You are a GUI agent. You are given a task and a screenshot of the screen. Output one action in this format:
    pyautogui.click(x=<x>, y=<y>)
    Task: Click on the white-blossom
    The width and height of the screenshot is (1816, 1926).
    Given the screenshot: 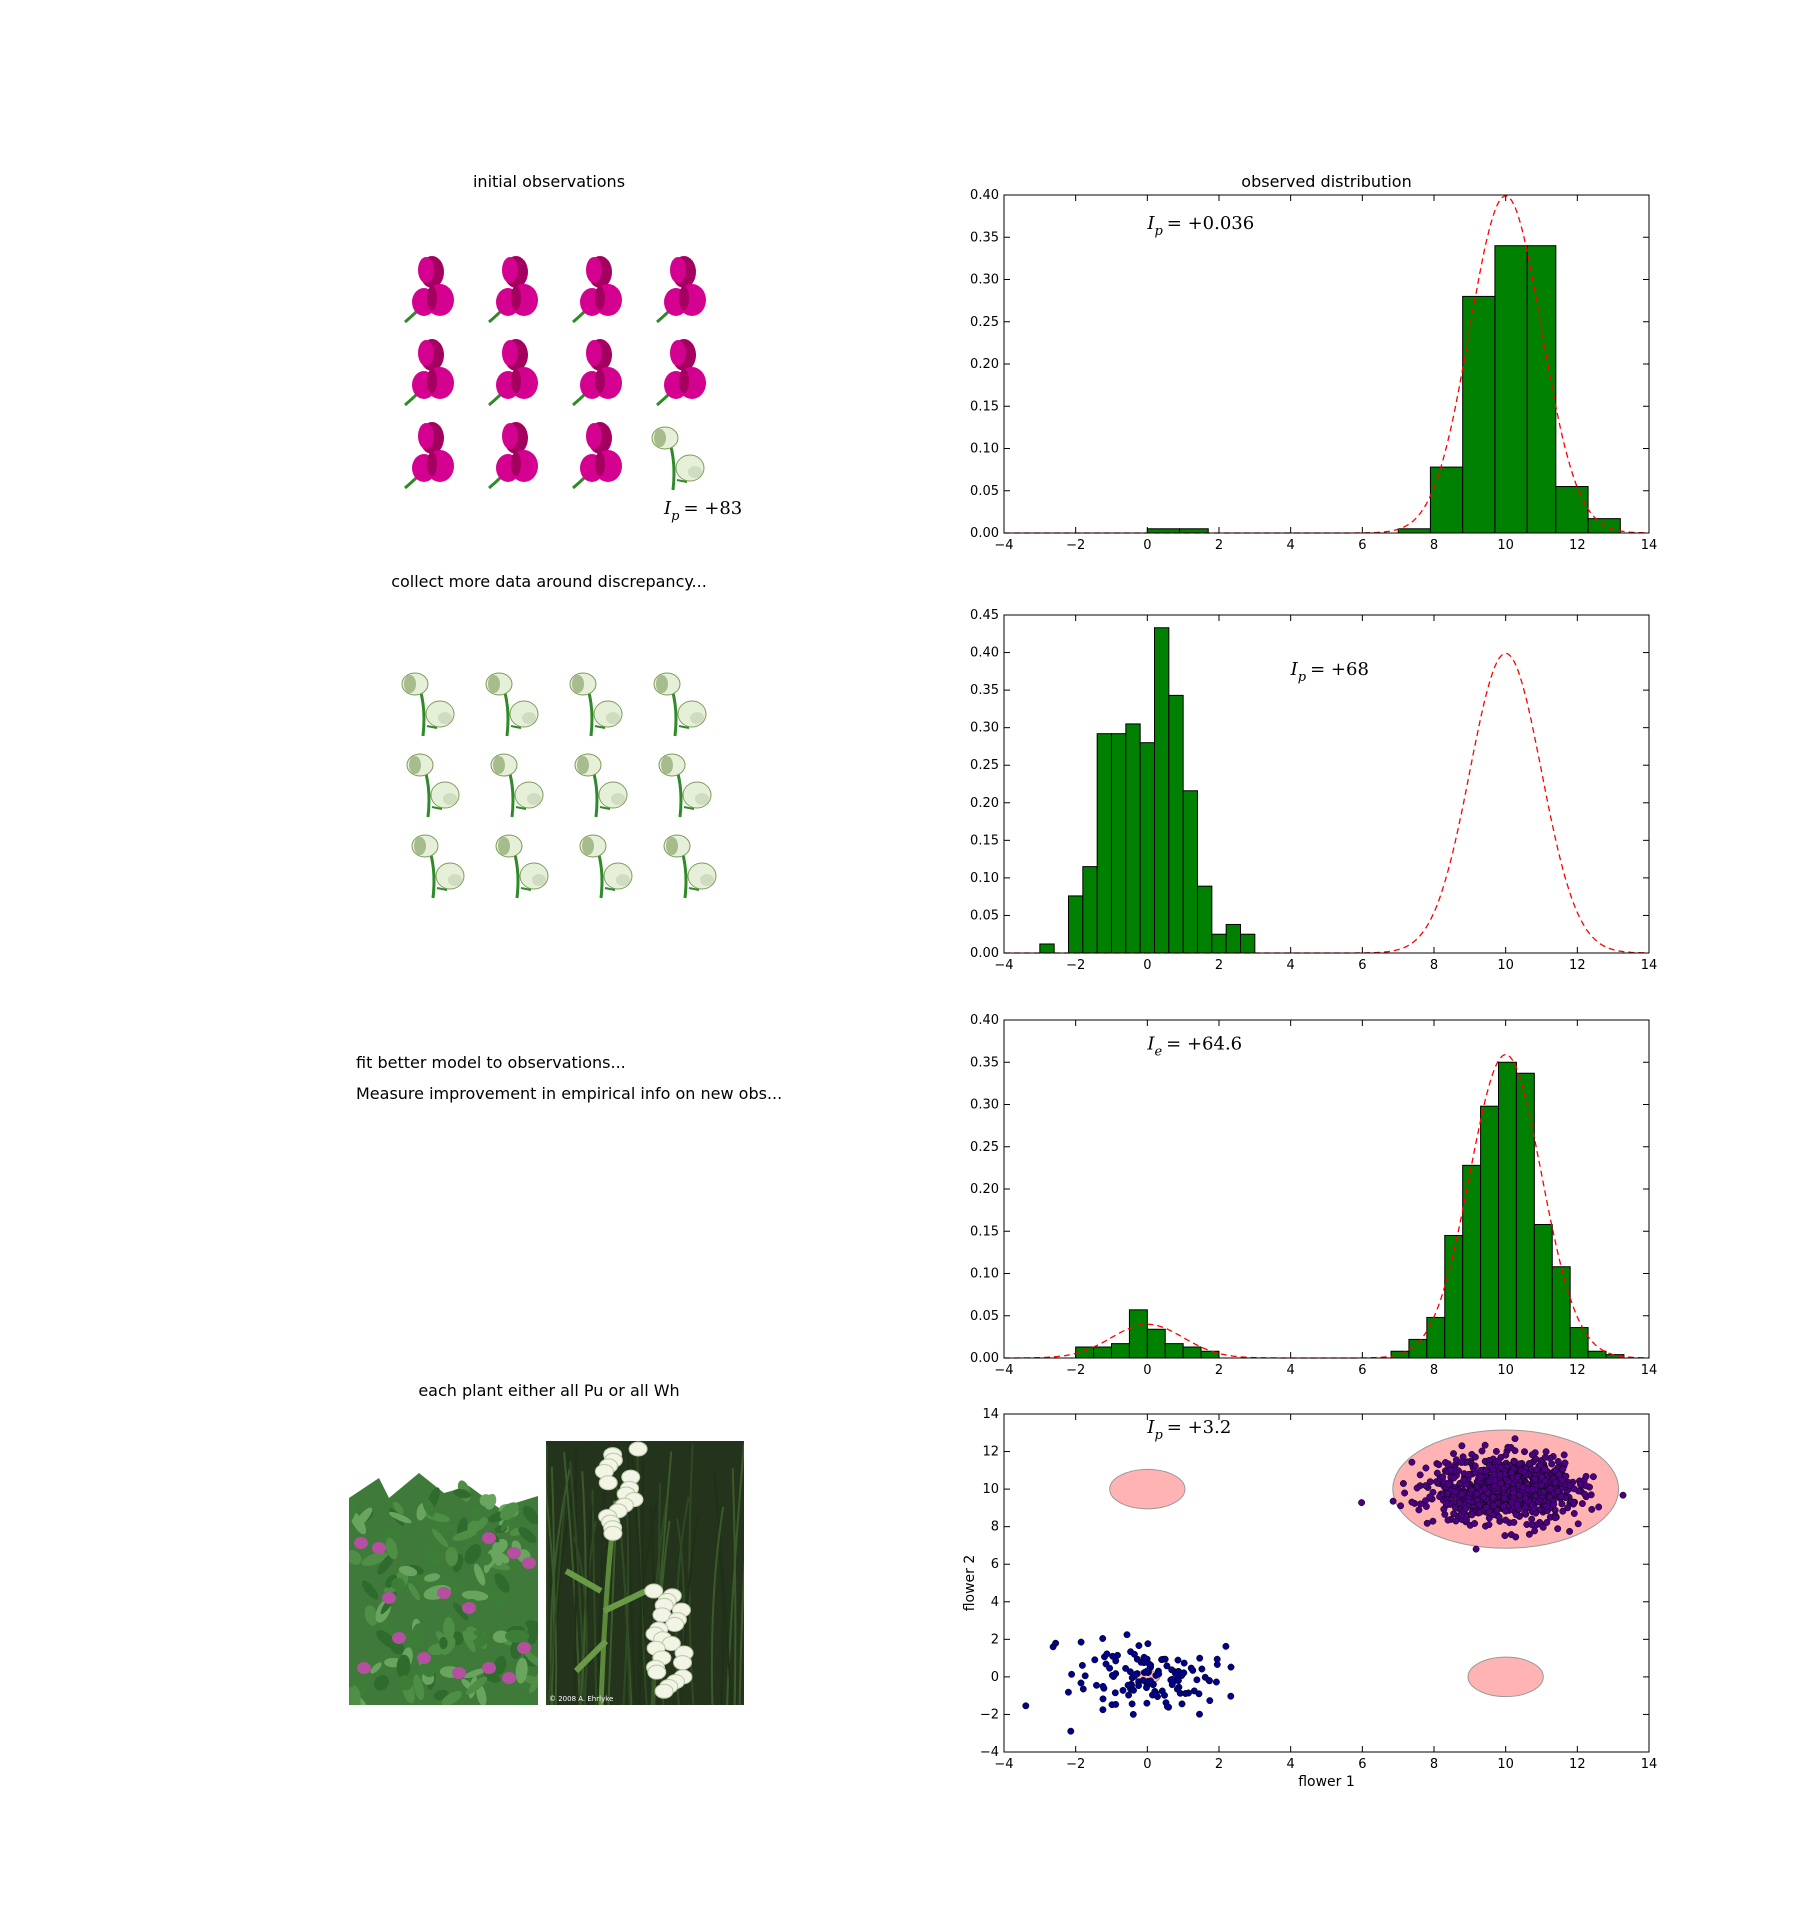 What is the action you would take?
    pyautogui.click(x=654, y=1591)
    